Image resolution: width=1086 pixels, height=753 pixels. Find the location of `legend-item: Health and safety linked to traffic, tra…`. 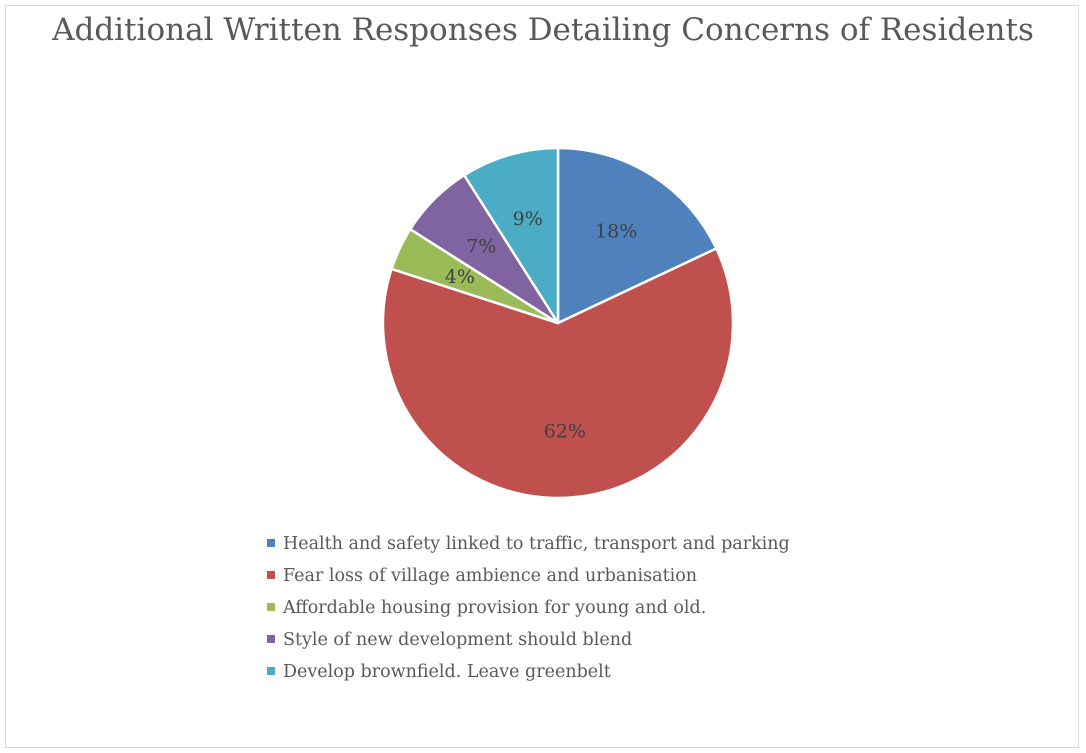

legend-item: Health and safety linked to traffic, tra… is located at coordinates (528, 544).